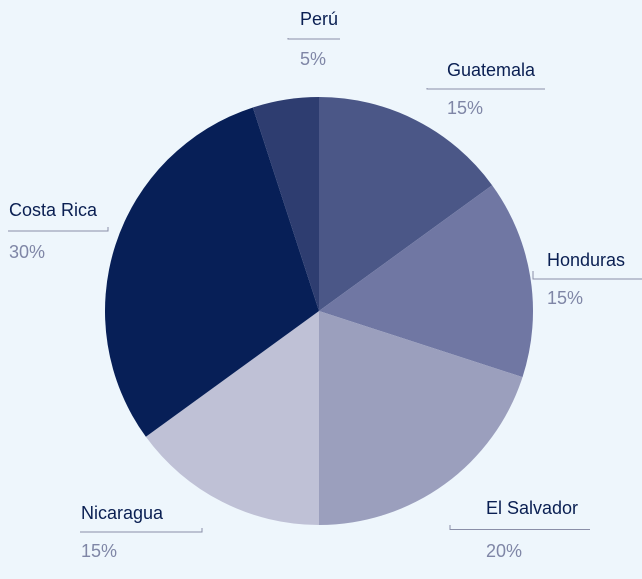 Image resolution: width=642 pixels, height=579 pixels. Describe the element at coordinates (587, 275) in the screenshot. I see `leader-line-honduras` at that location.